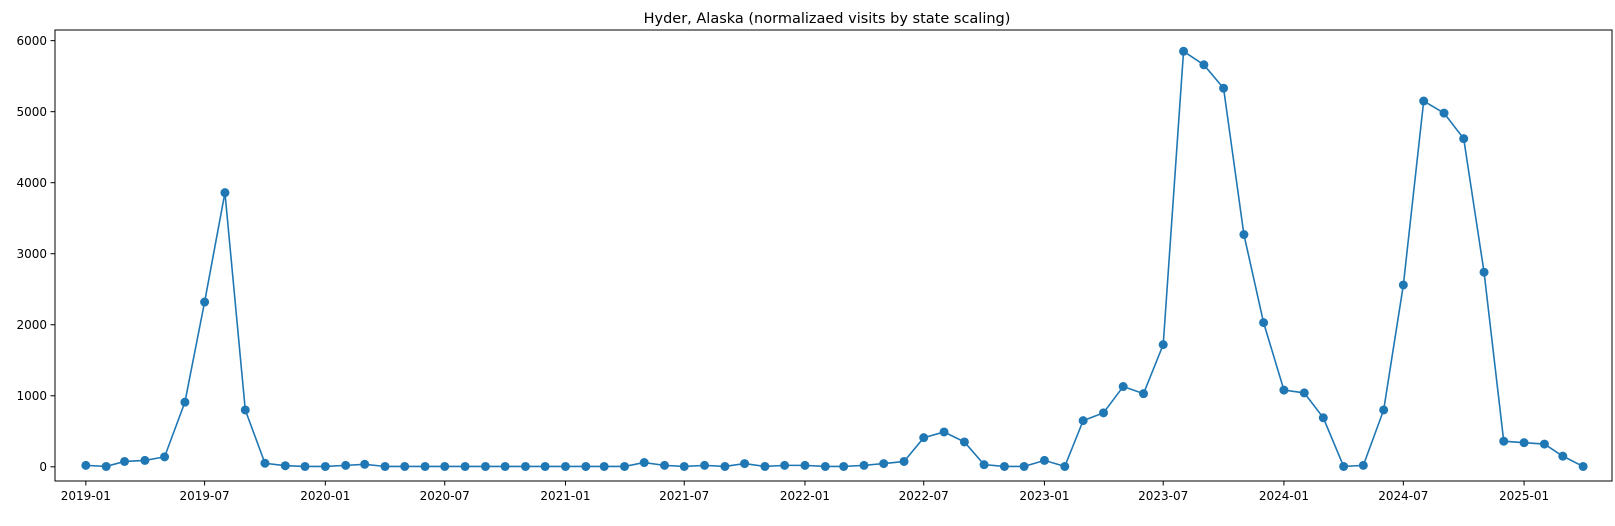 This screenshot has height=526, width=1615. Describe the element at coordinates (31, 112) in the screenshot. I see `y-tick-label: 5000` at that location.